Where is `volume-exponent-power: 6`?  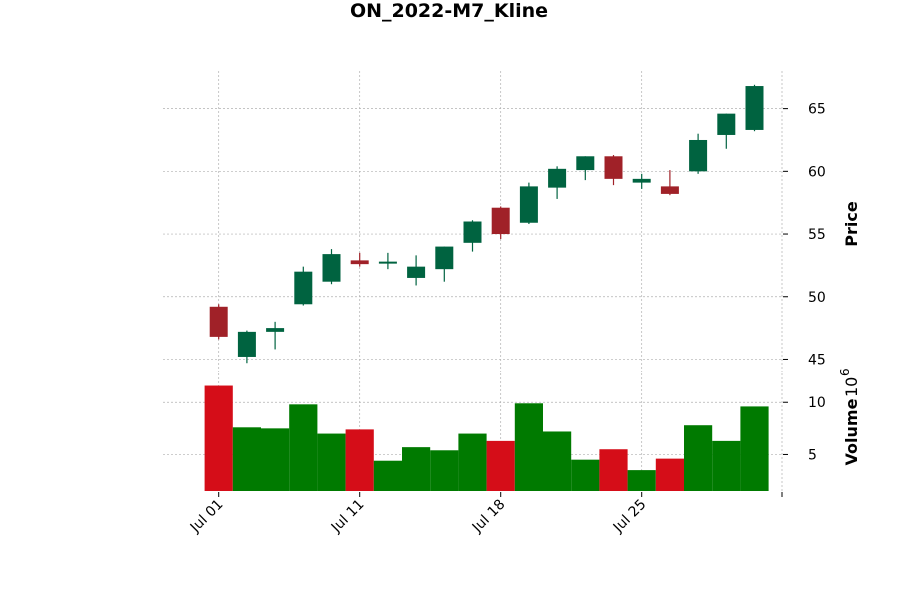
volume-exponent-power: 6 is located at coordinates (845, 372).